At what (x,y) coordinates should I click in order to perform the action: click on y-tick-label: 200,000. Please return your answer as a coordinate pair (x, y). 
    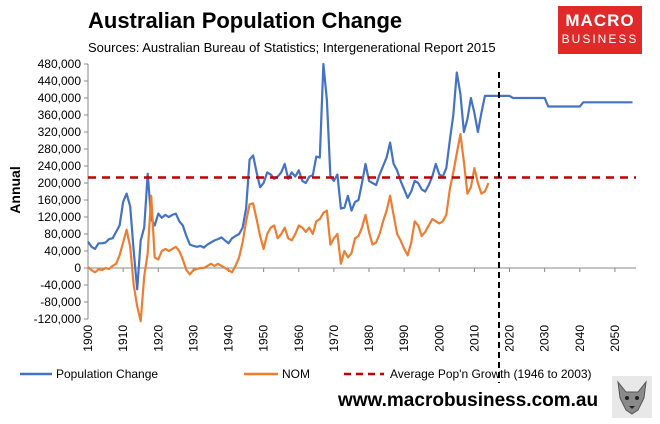
    Looking at the image, I should click on (60, 183).